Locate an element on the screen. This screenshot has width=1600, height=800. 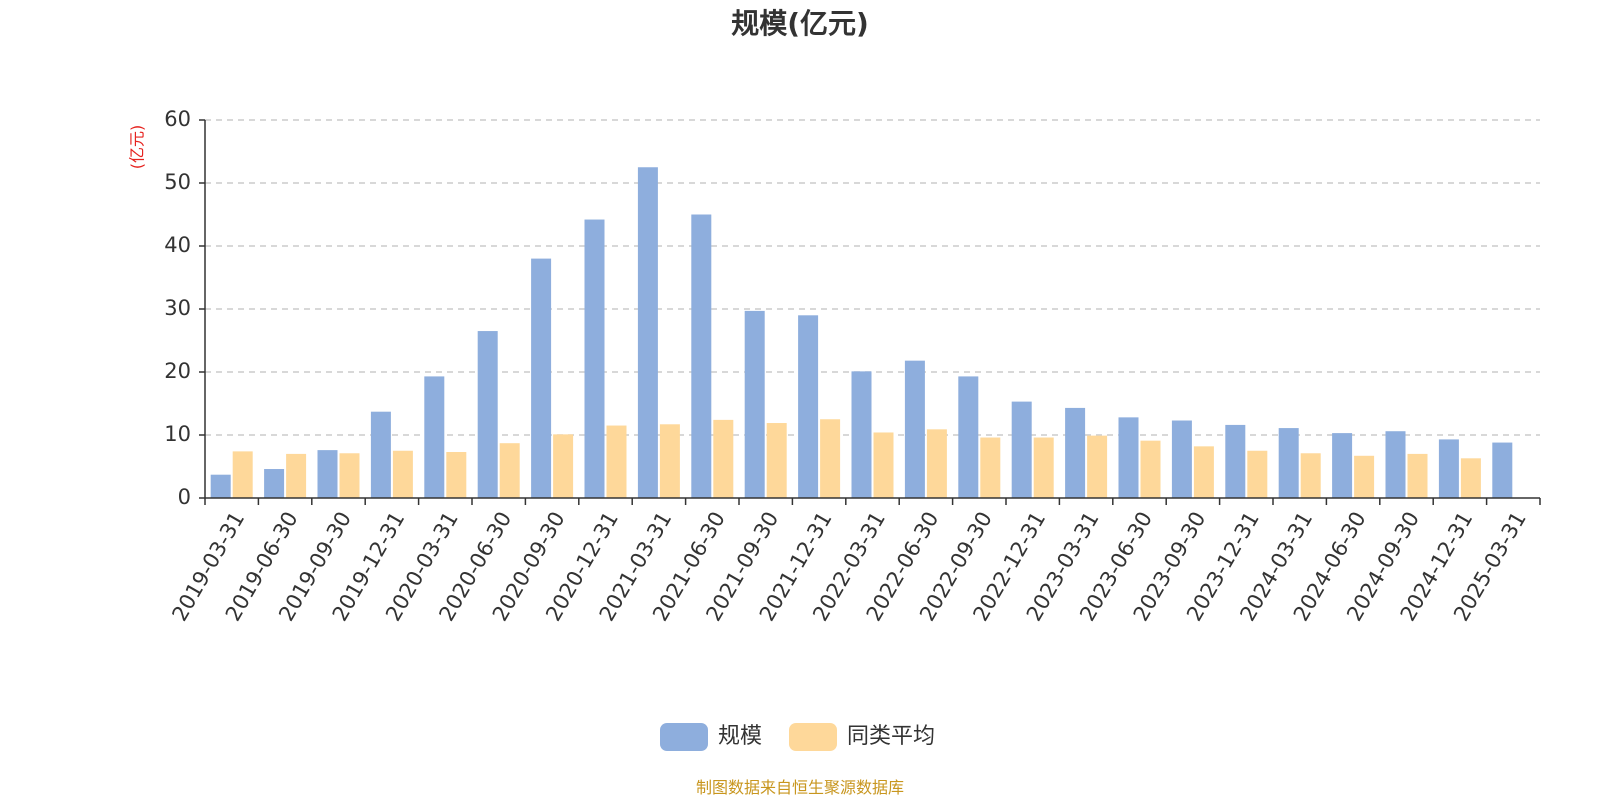
source-note: 制图数据来自恒生聚源数据库 is located at coordinates (800, 787).